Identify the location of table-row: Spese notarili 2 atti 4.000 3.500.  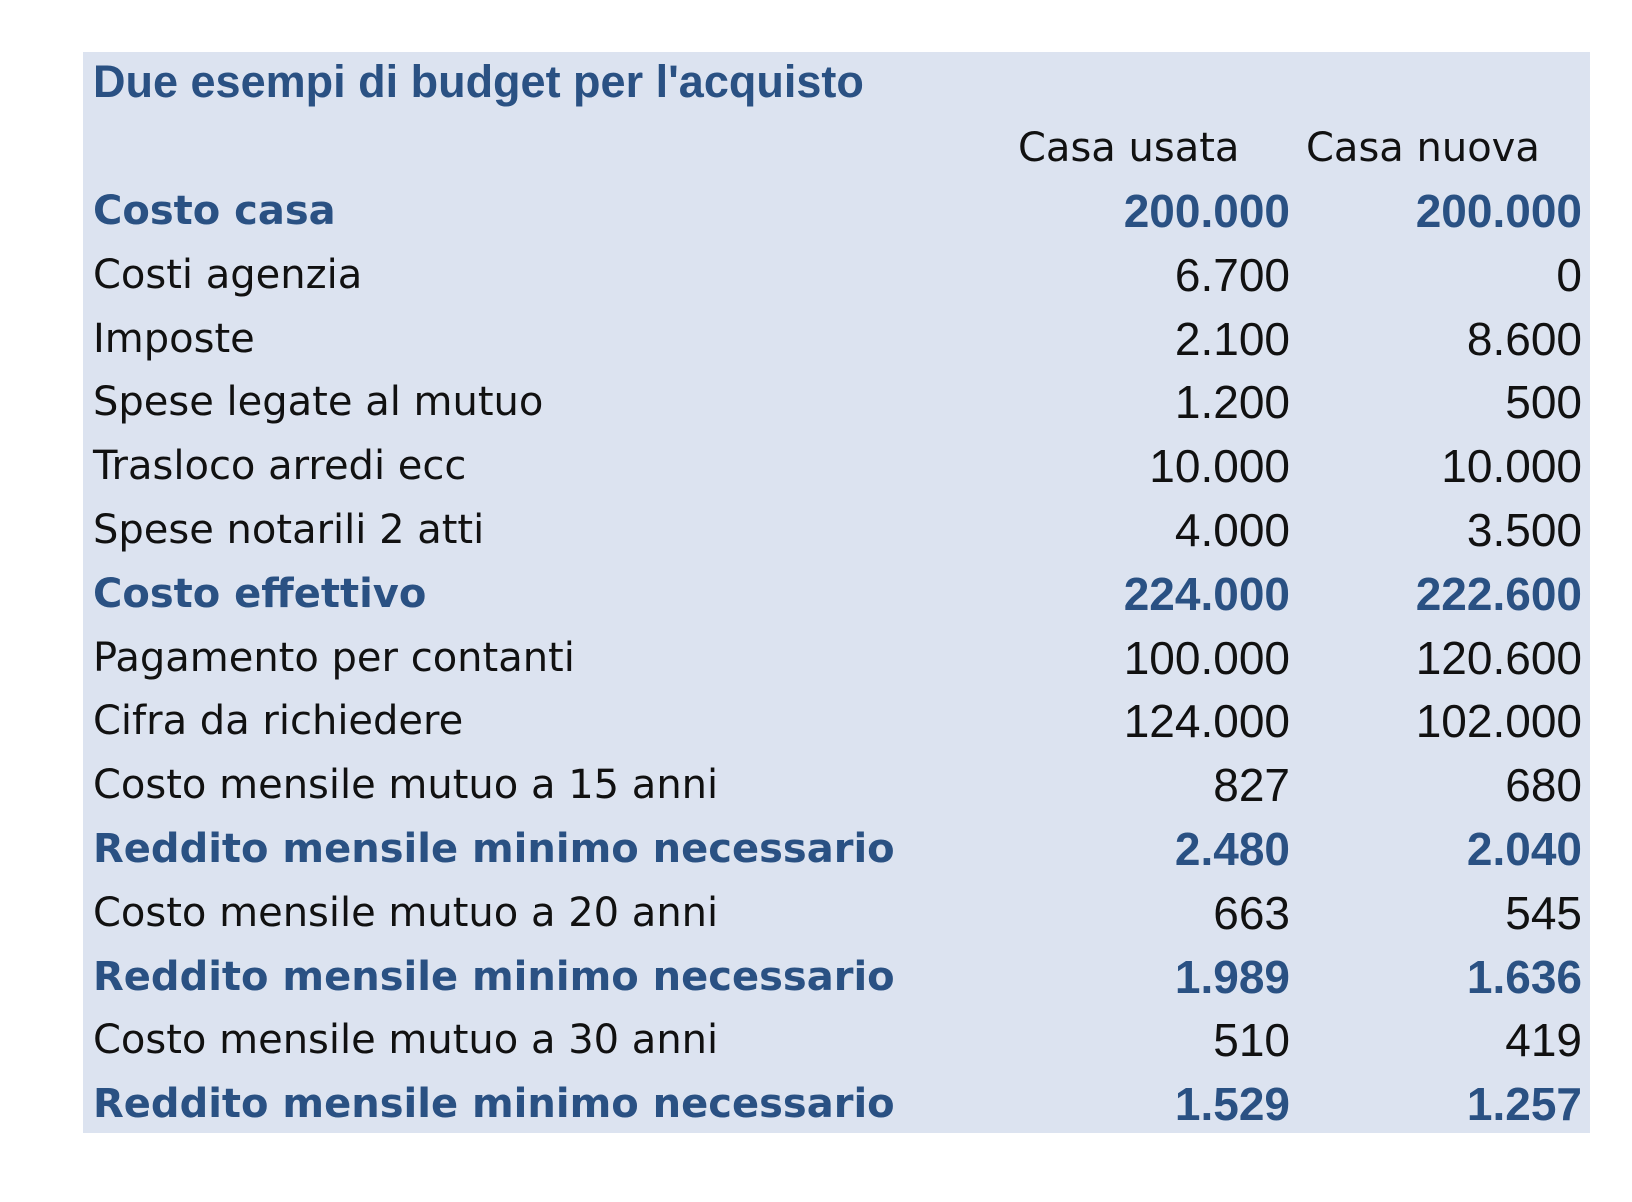
(836, 531).